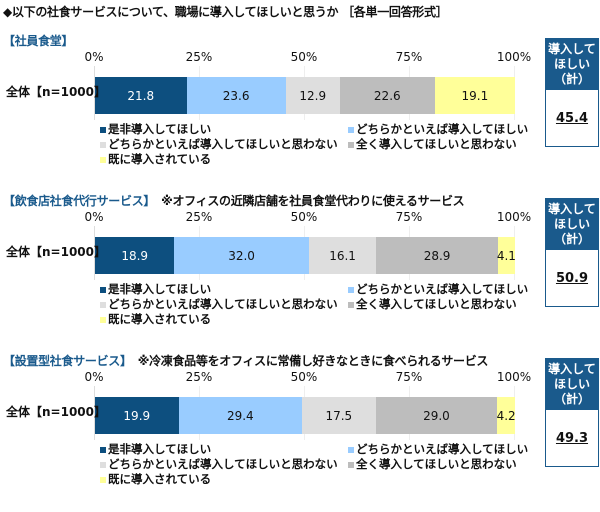 Image resolution: width=600 pixels, height=512 pixels. Describe the element at coordinates (572, 438) in the screenshot. I see `total-value: 49.3` at that location.